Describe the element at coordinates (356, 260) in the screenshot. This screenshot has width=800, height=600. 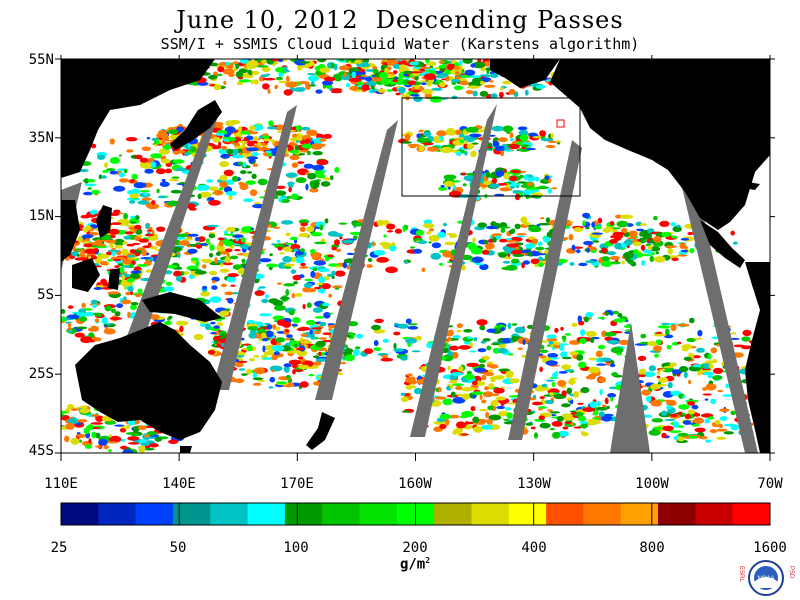
I see `swath-gap` at that location.